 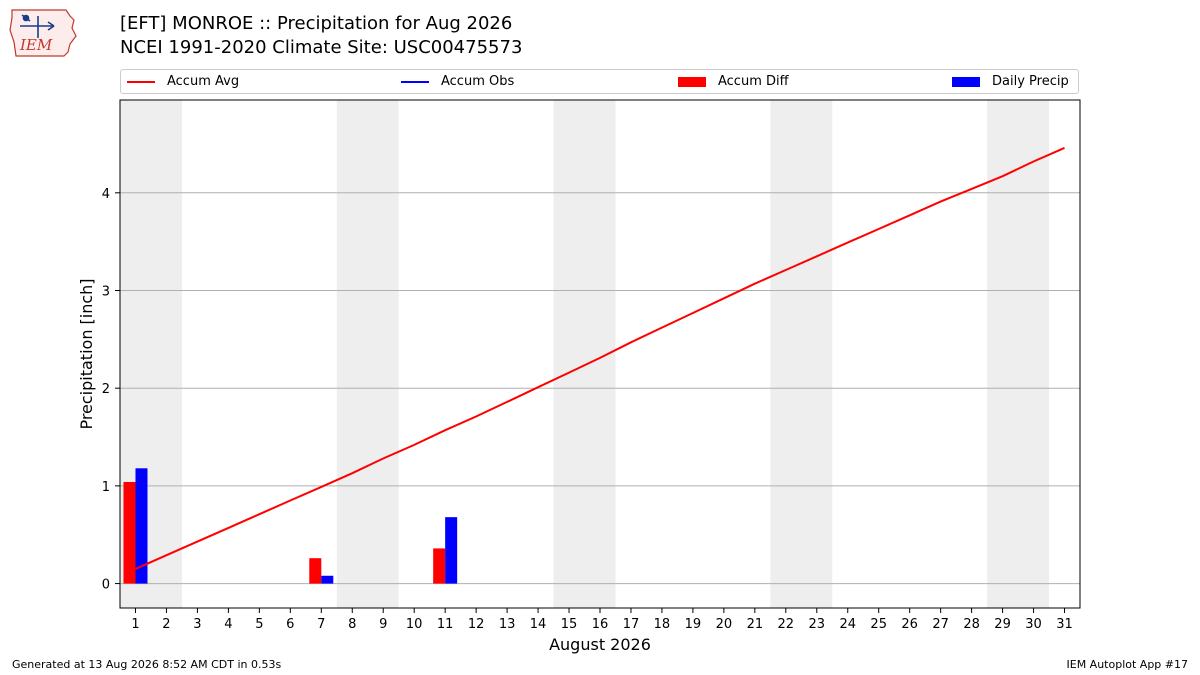 What do you see at coordinates (755, 624) in the screenshot?
I see `x-tick-label: 21` at bounding box center [755, 624].